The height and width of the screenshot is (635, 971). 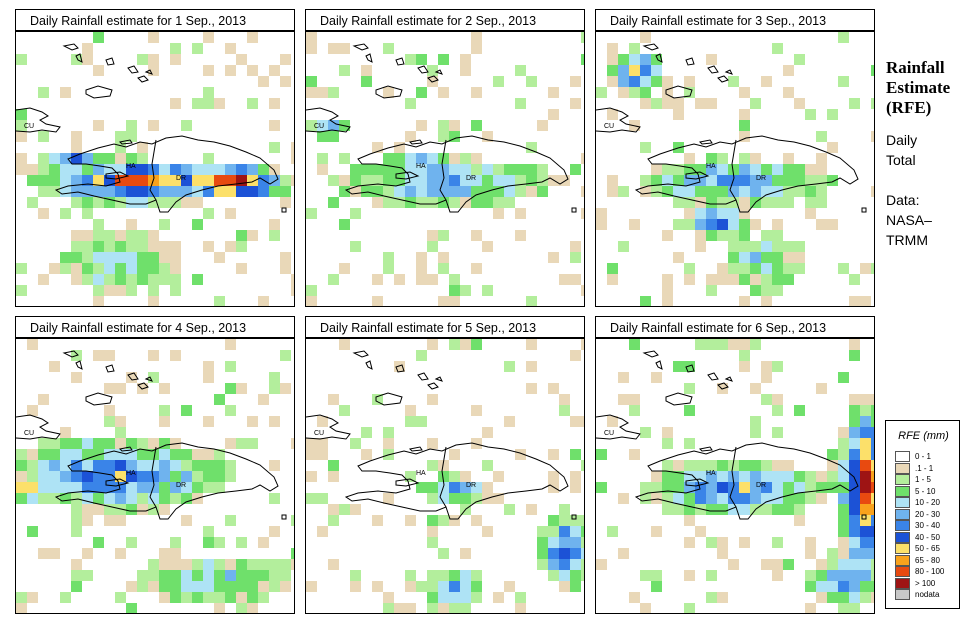 I want to click on rfe-title: Rainfall Estimate (RFE), so click(x=918, y=88).